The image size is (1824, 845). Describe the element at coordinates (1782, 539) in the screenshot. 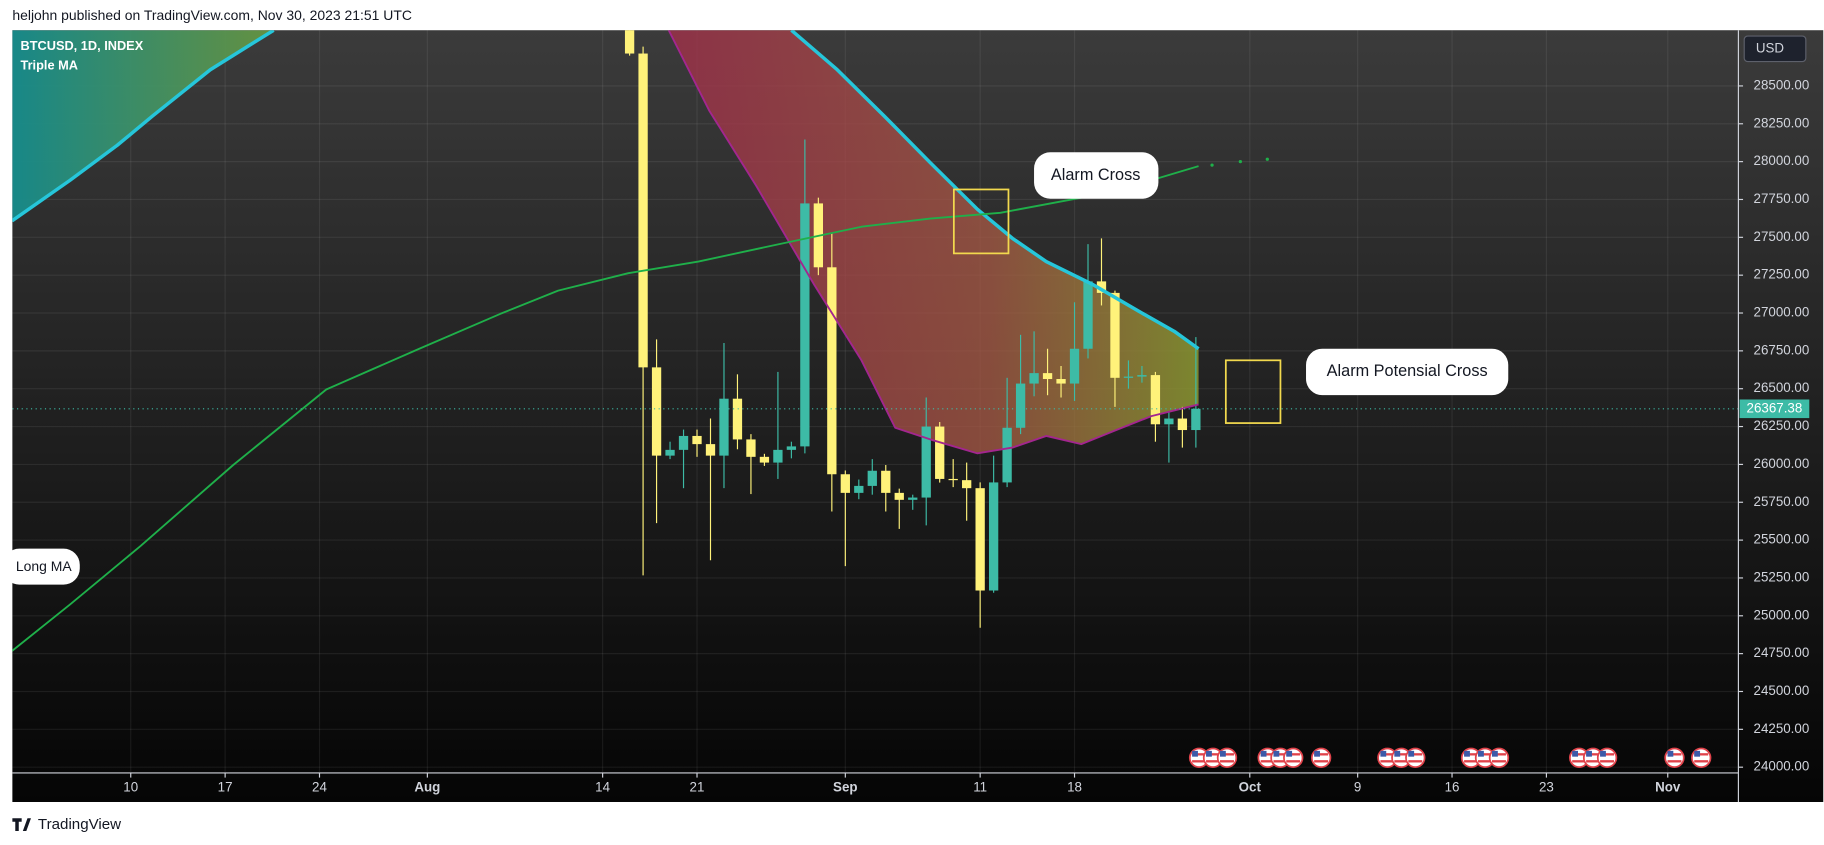

I see `y-tick-label: 25500.00` at that location.